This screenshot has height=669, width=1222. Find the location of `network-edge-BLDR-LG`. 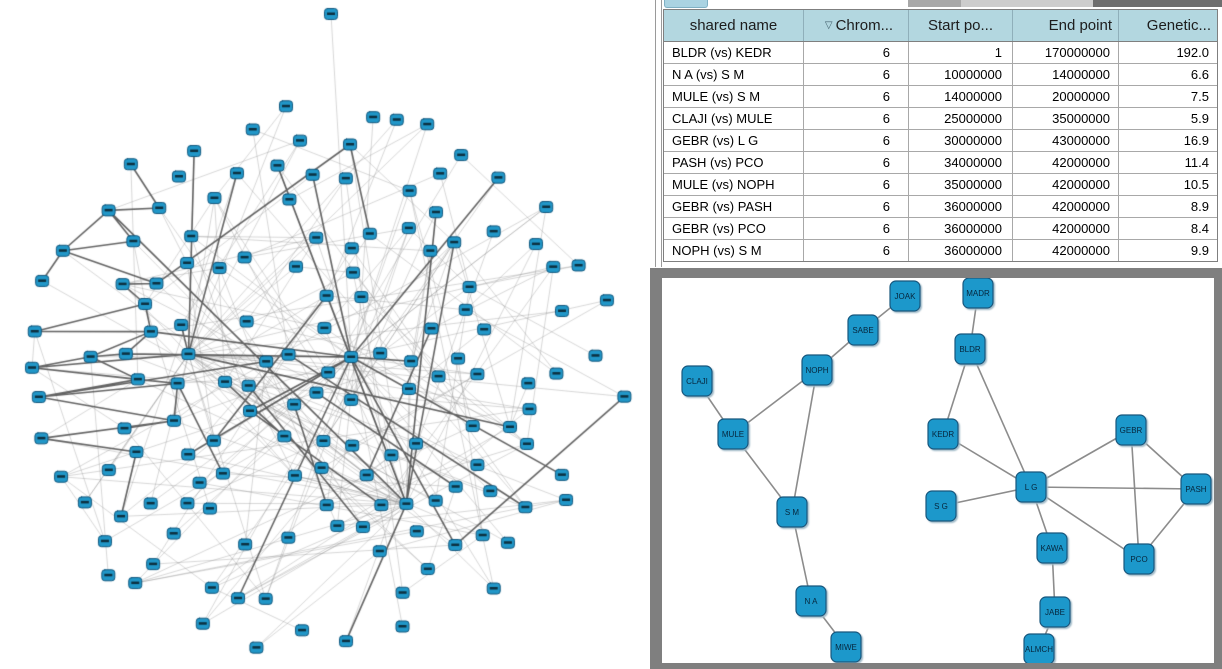

network-edge-BLDR-LG is located at coordinates (1000, 418).